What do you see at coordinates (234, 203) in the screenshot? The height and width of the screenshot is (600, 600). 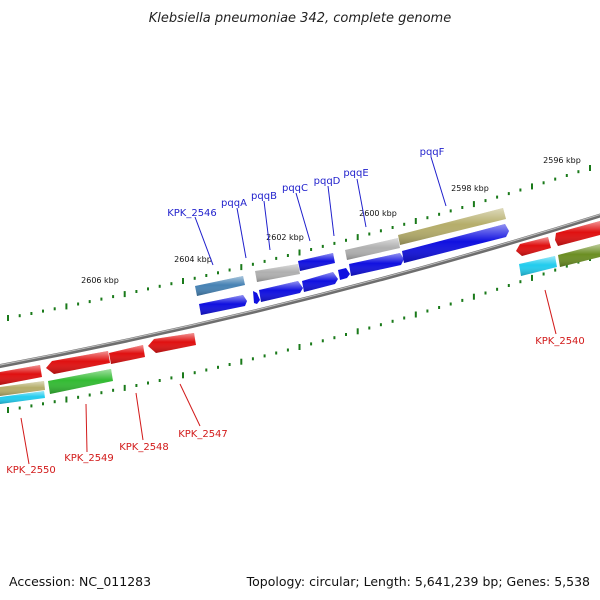 I see `gene-label-pqqa: pqqA` at bounding box center [234, 203].